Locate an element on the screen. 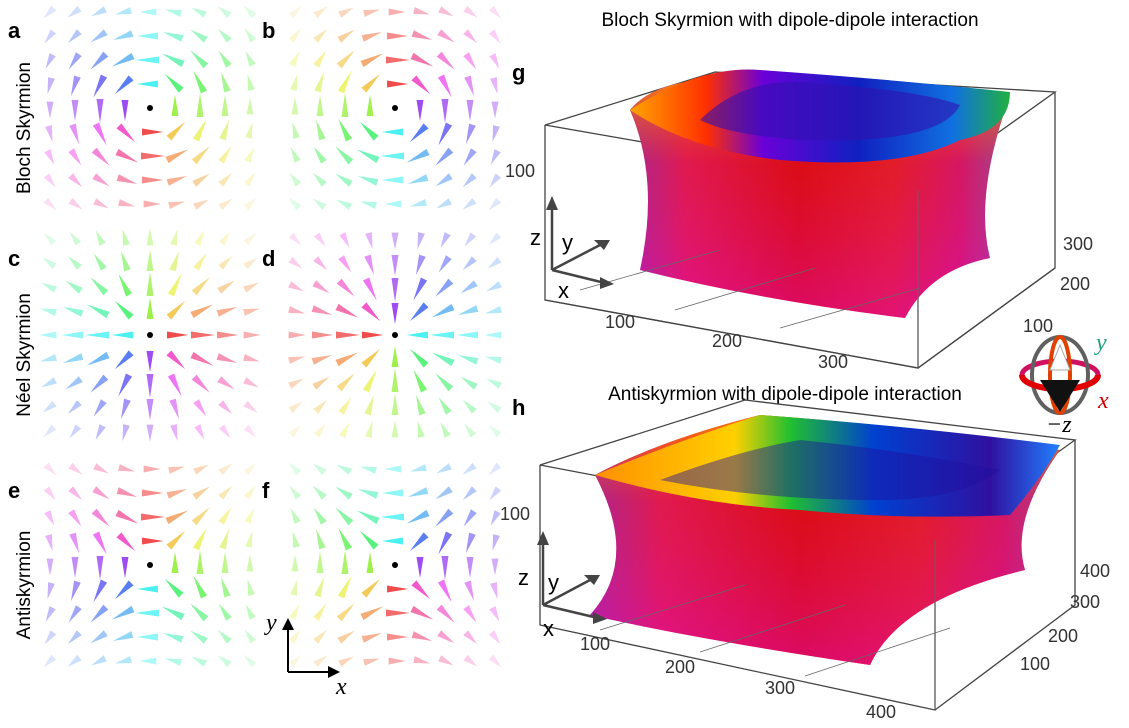 This screenshot has height=728, width=1129. panel-label: d is located at coordinates (268, 258).